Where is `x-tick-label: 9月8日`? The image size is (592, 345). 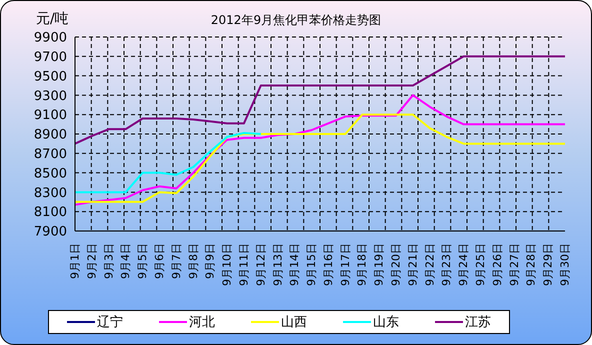
x-tick-label: 9月8日 is located at coordinates (193, 261).